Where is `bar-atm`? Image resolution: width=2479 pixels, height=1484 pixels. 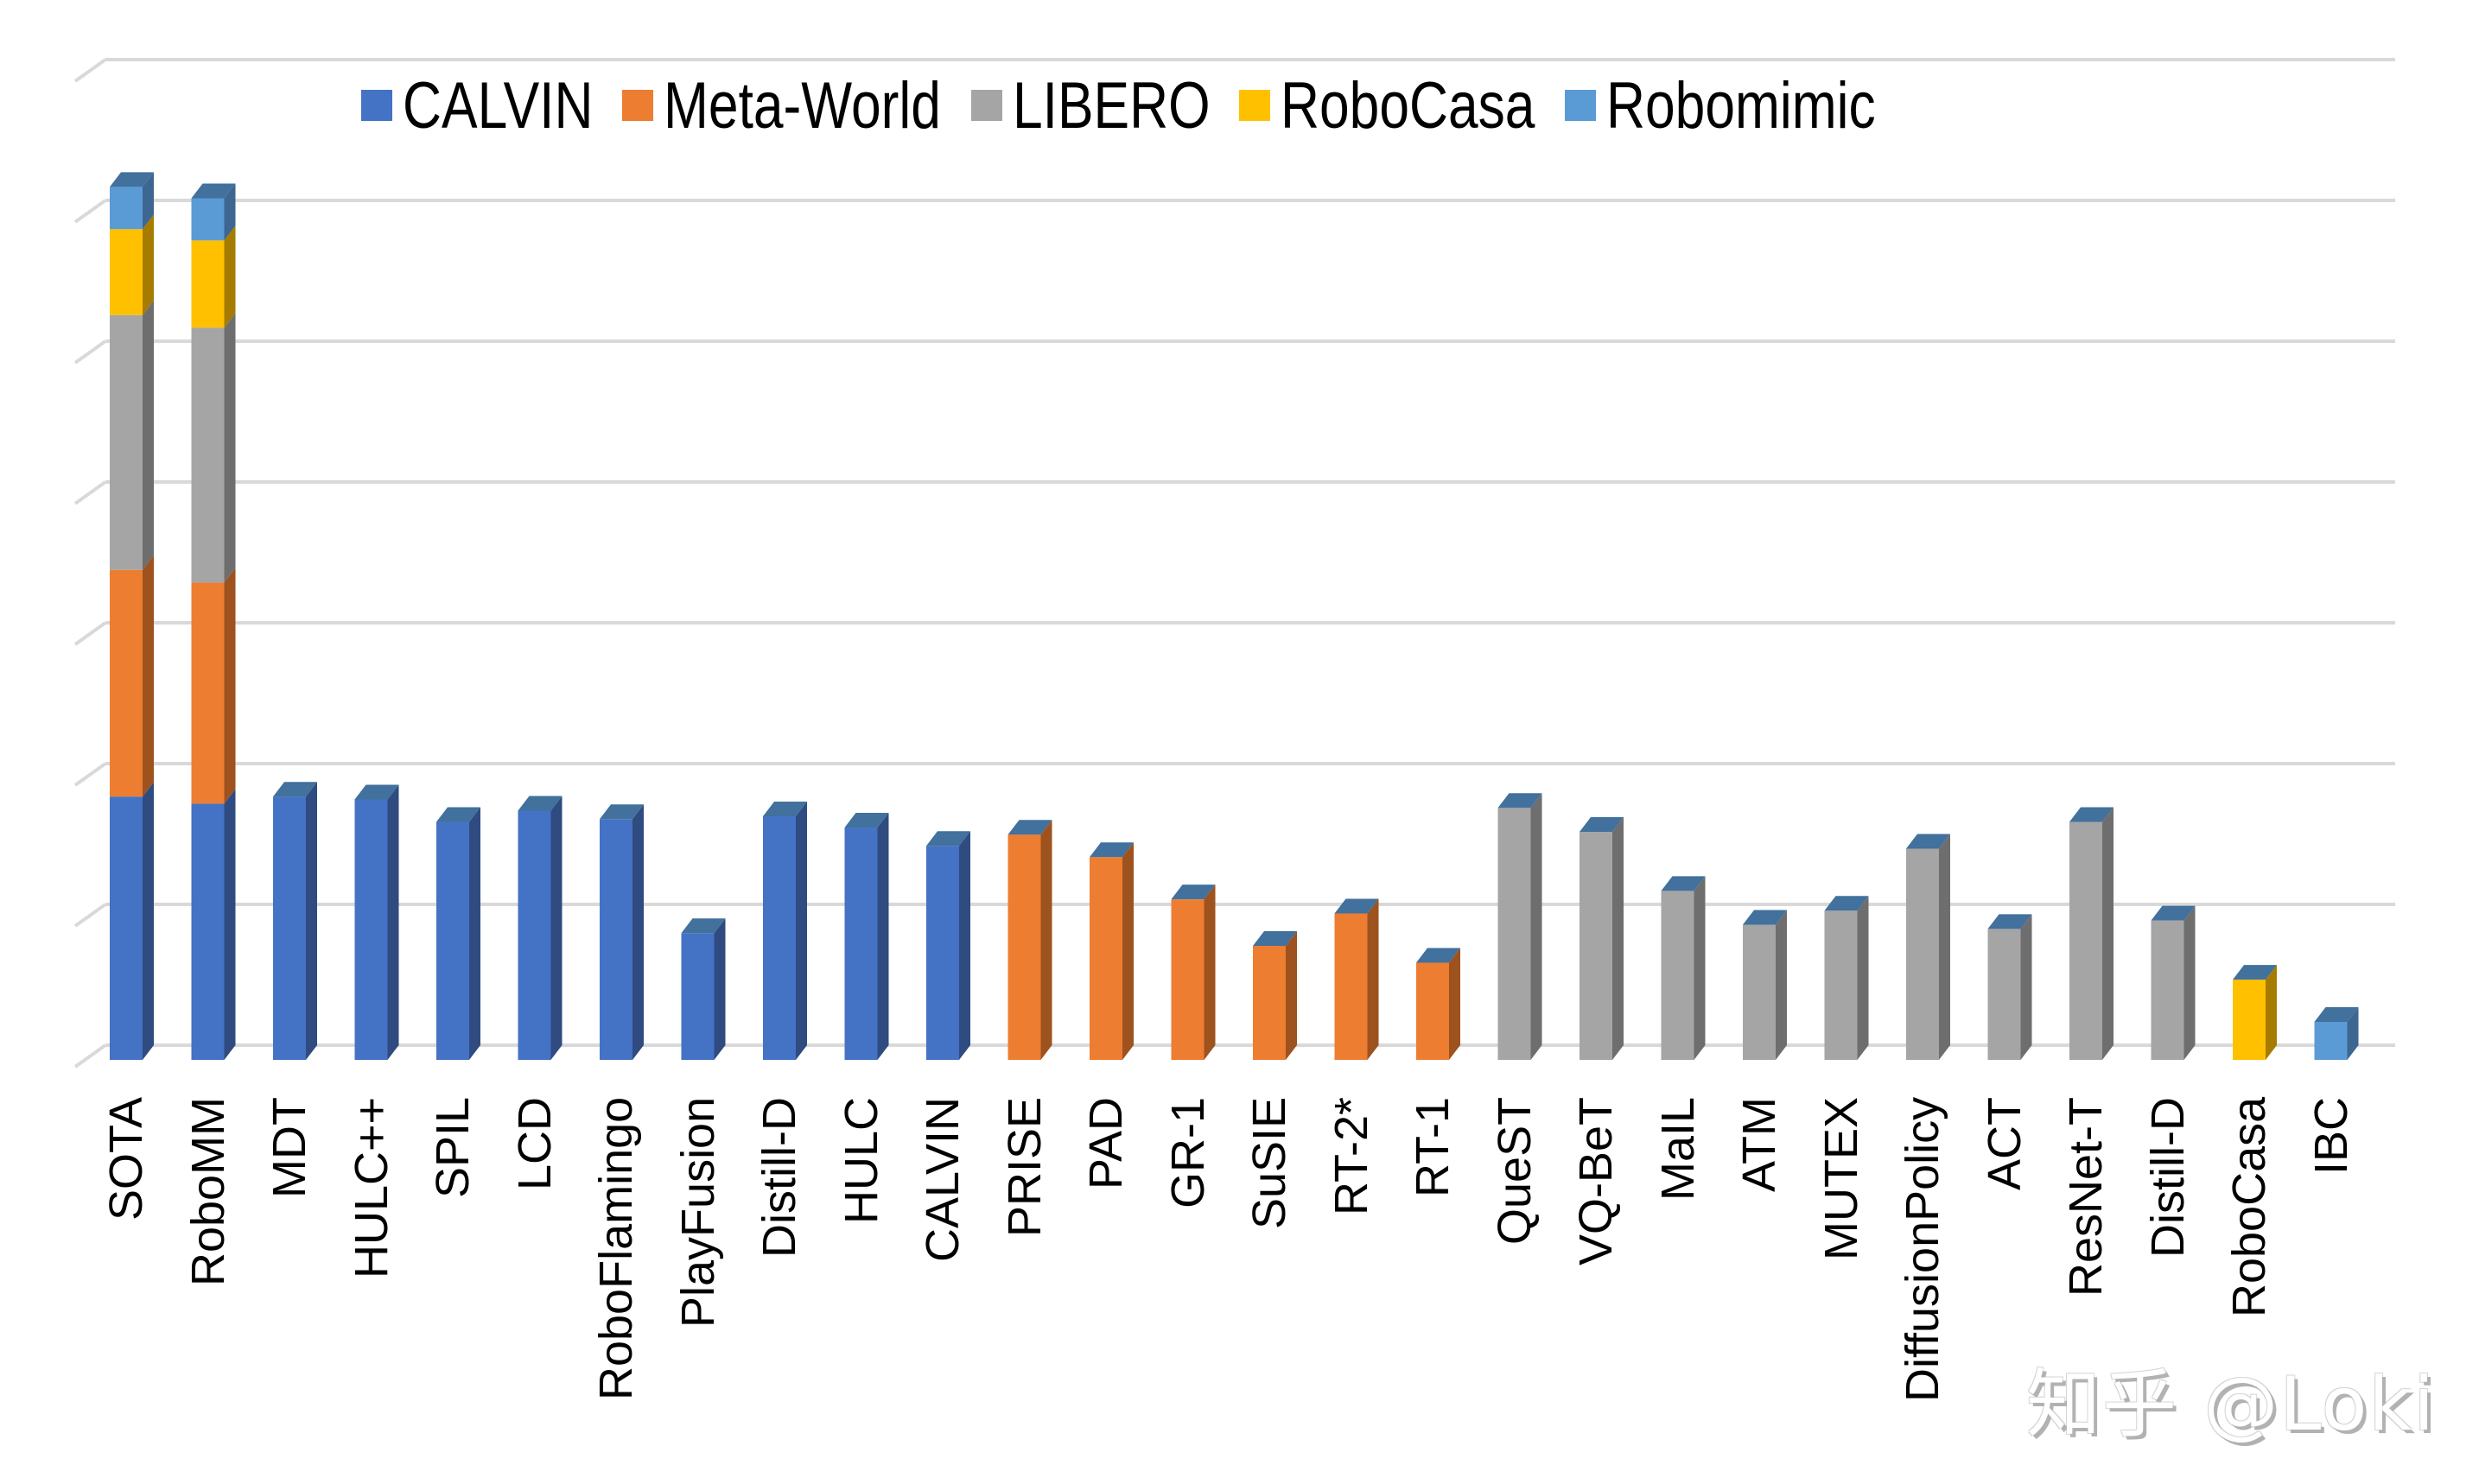
bar-atm is located at coordinates (1765, 985).